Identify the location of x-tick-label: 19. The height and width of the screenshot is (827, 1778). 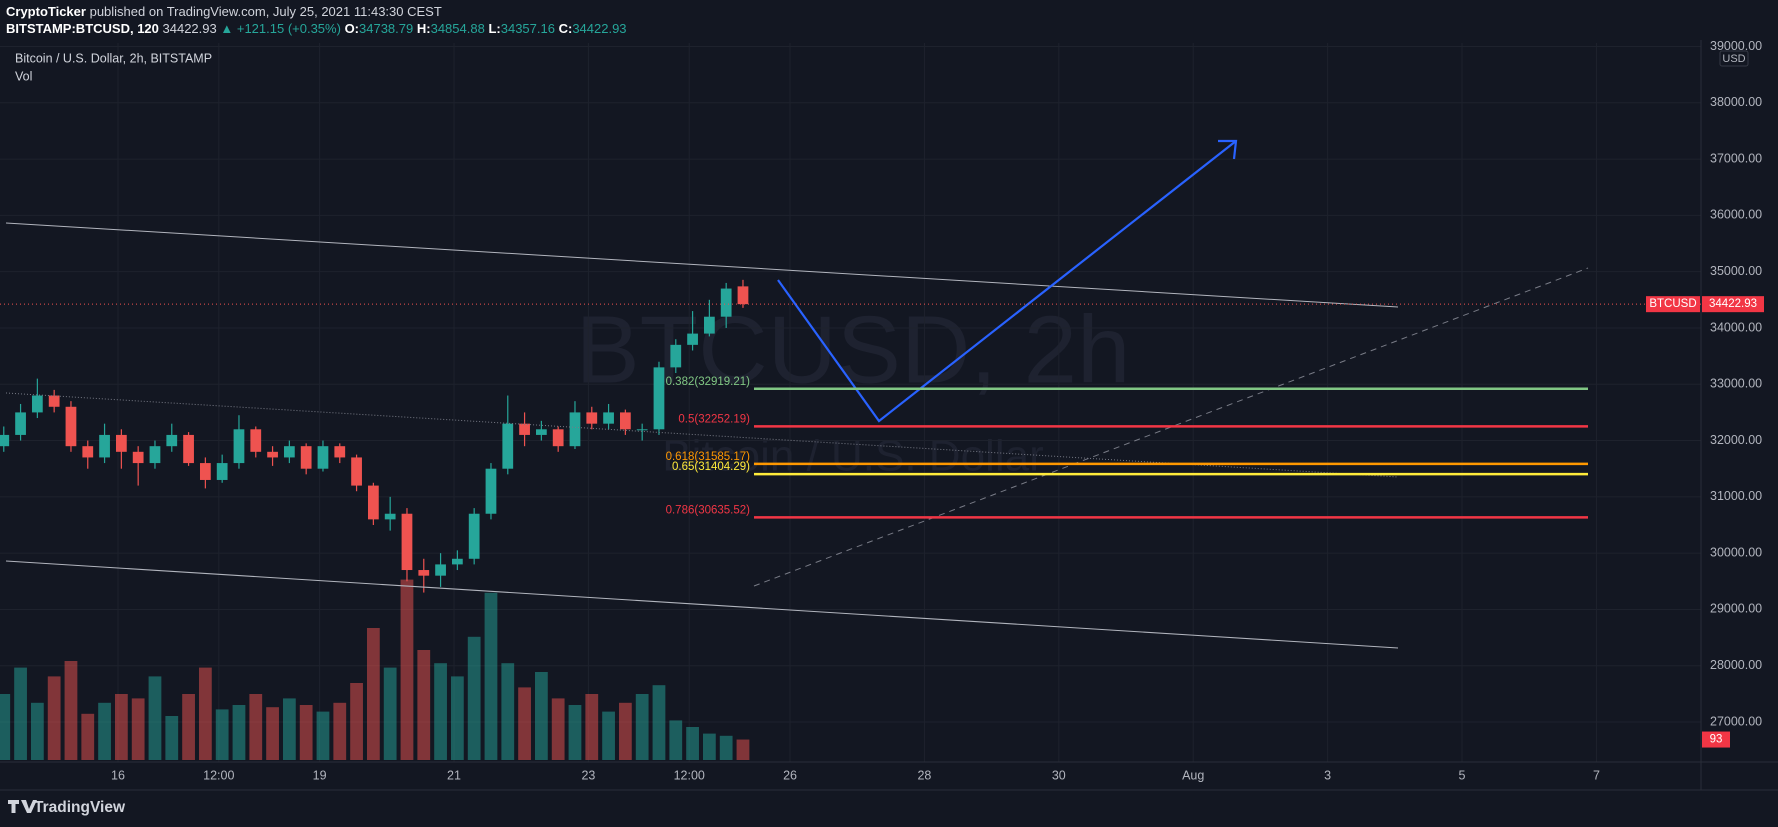
(320, 775).